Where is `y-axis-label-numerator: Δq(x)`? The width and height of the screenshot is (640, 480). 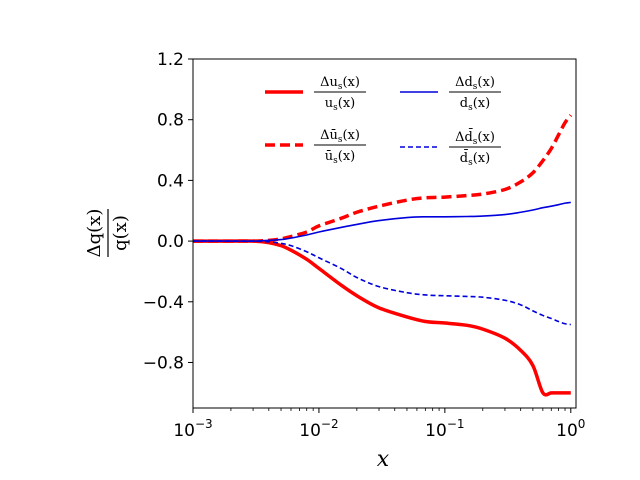 y-axis-label-numerator: Δq(x) is located at coordinates (94, 233).